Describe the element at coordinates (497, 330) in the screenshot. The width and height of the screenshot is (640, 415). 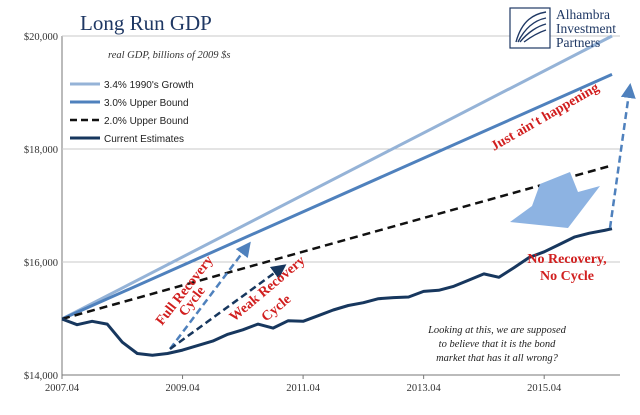
I see `annotation-note-1: Looking at this, we are supposed` at that location.